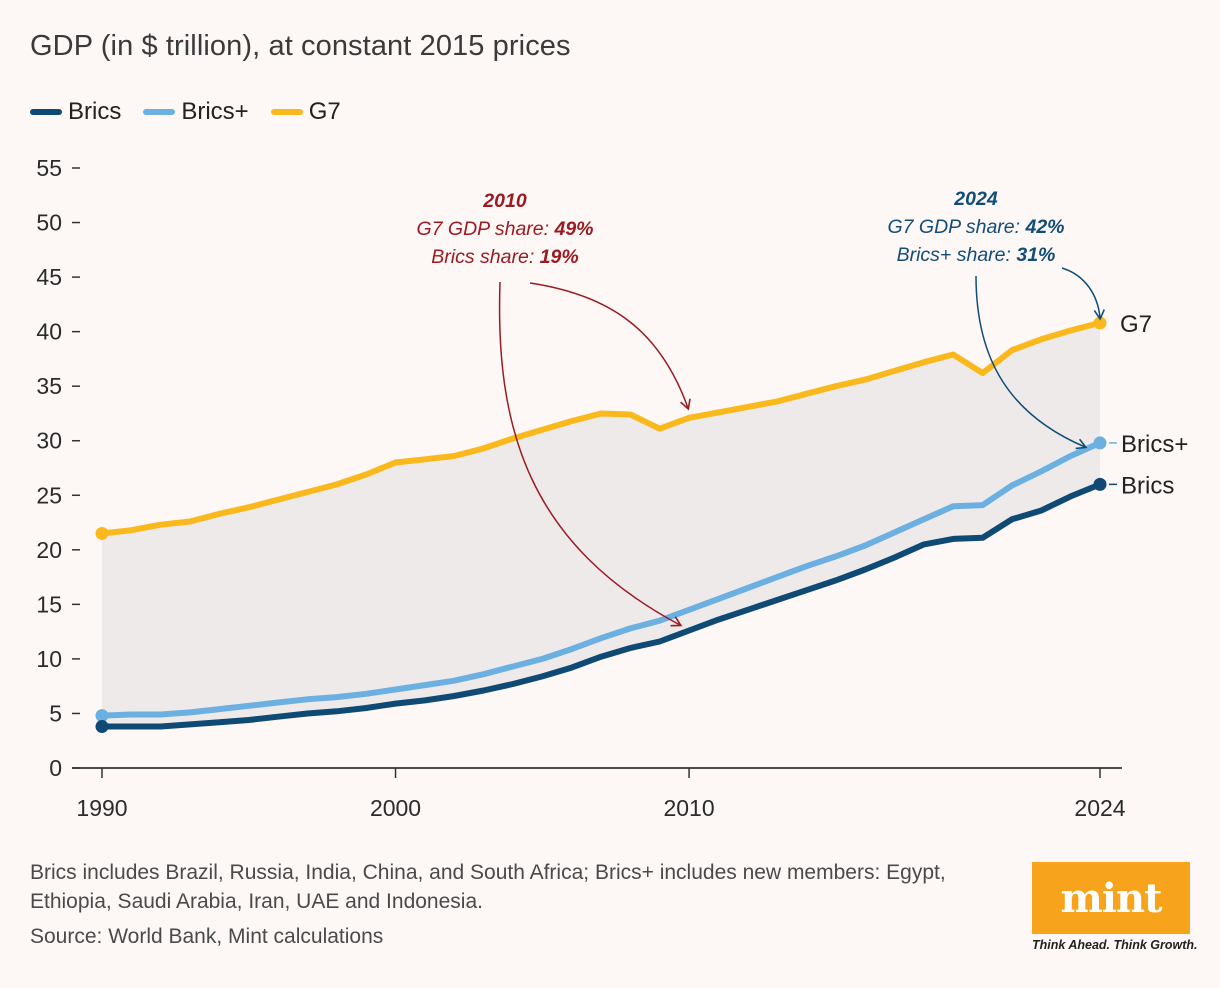 The width and height of the screenshot is (1220, 988). What do you see at coordinates (1083, 294) in the screenshot?
I see `arrow-2024-to-g7` at bounding box center [1083, 294].